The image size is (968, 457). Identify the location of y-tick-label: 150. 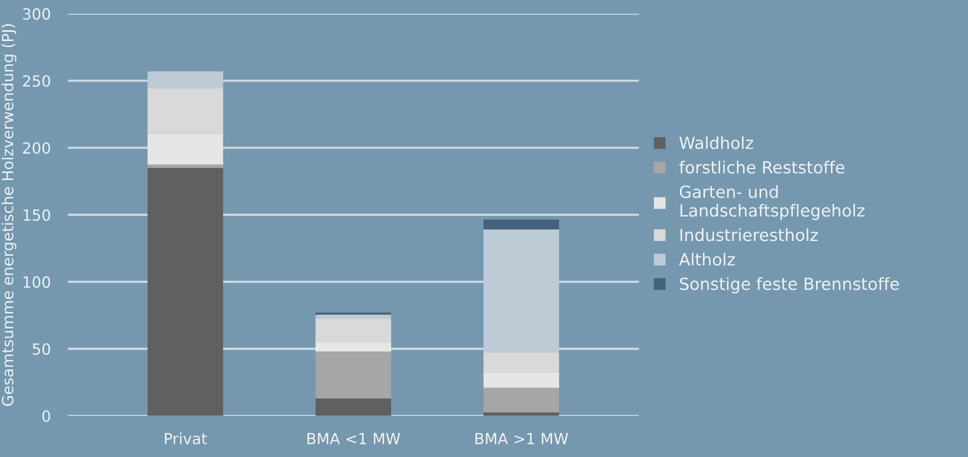
(37, 215).